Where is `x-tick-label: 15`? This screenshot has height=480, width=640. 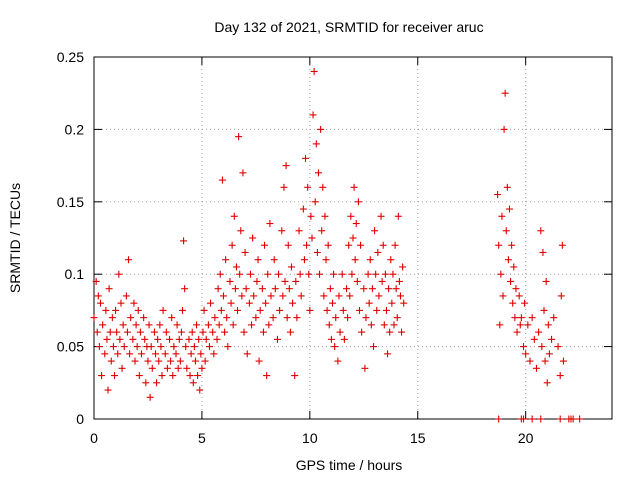
x-tick-label: 15 is located at coordinates (418, 438).